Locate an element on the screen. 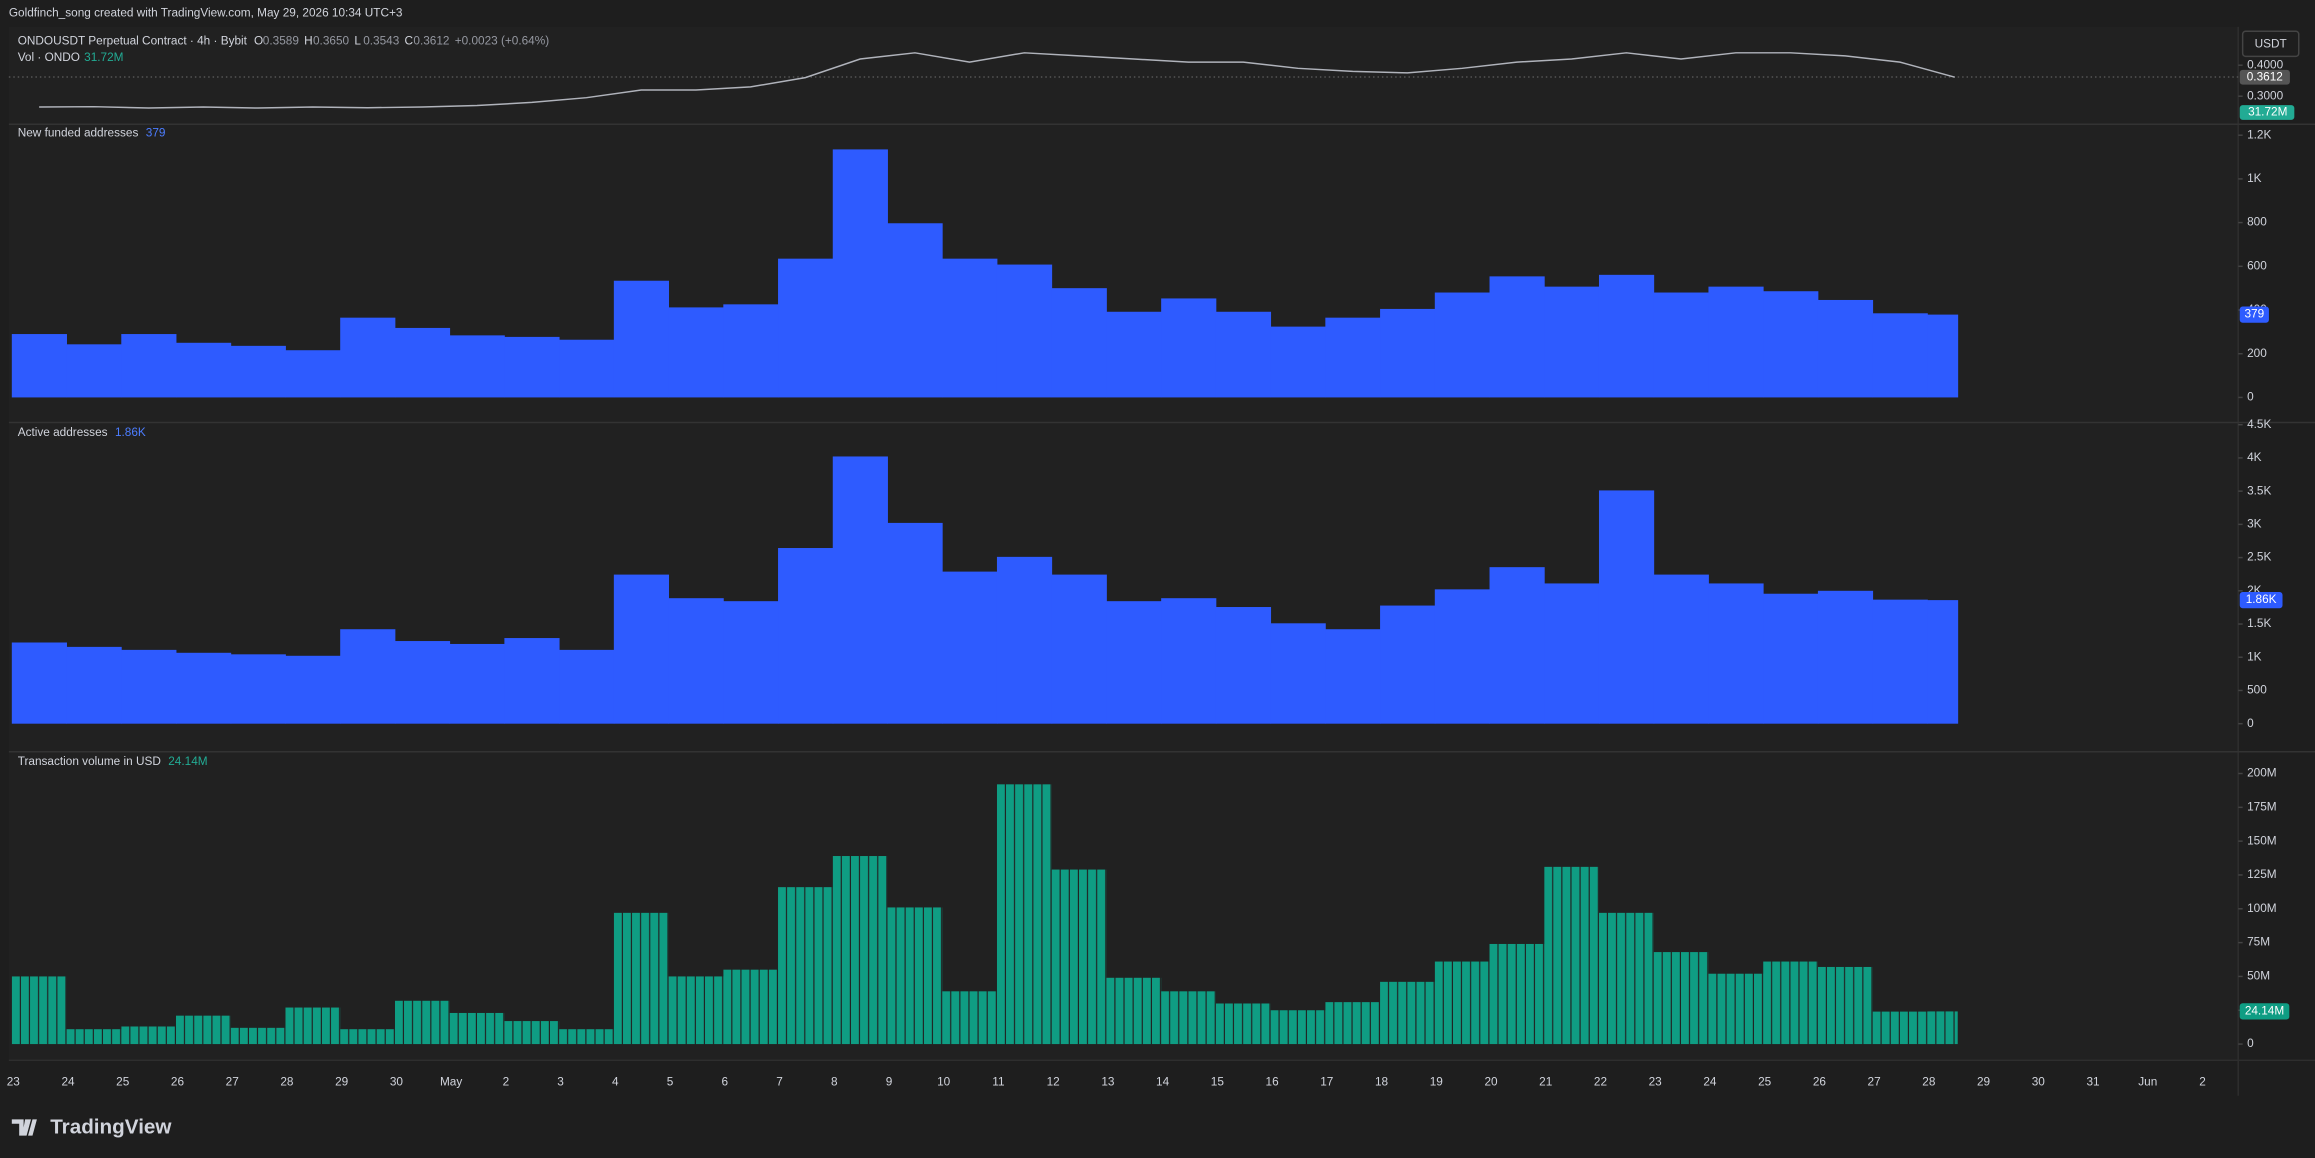  ohlc-value: 0.3650 is located at coordinates (331, 41).